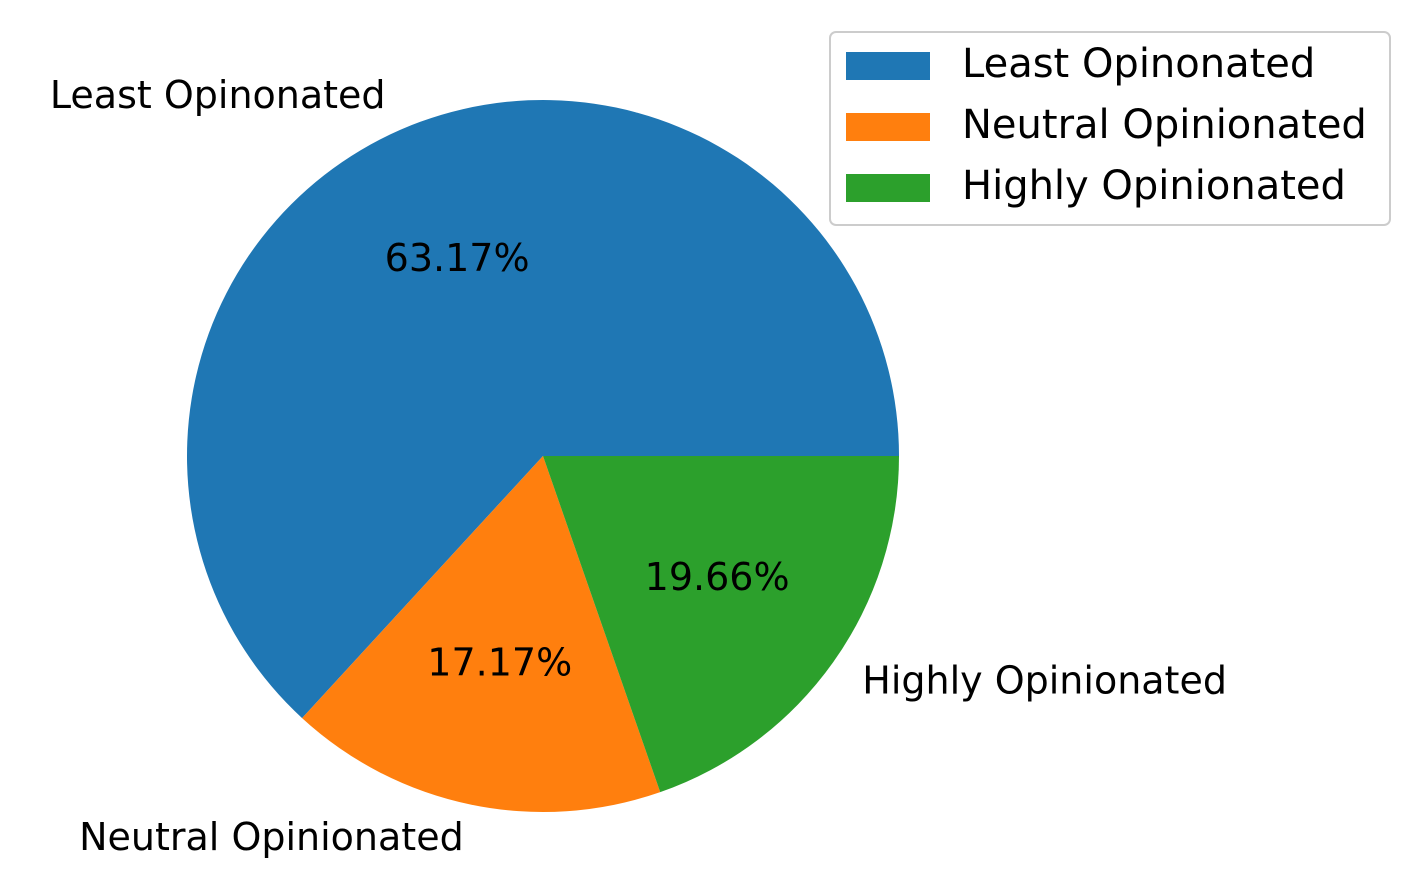 This screenshot has width=1415, height=884. What do you see at coordinates (481, 634) in the screenshot?
I see `pie-slice-neutral-opinionated` at bounding box center [481, 634].